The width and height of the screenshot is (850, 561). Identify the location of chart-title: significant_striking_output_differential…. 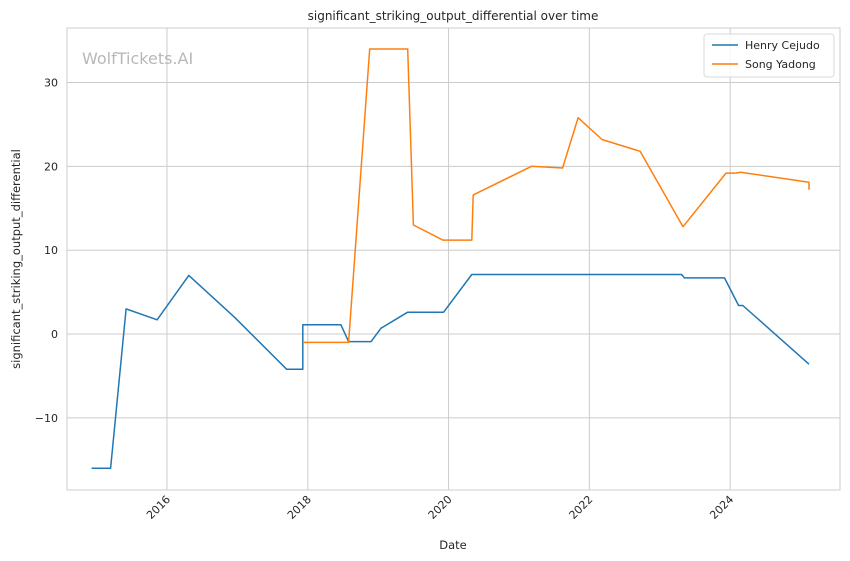
(453, 16).